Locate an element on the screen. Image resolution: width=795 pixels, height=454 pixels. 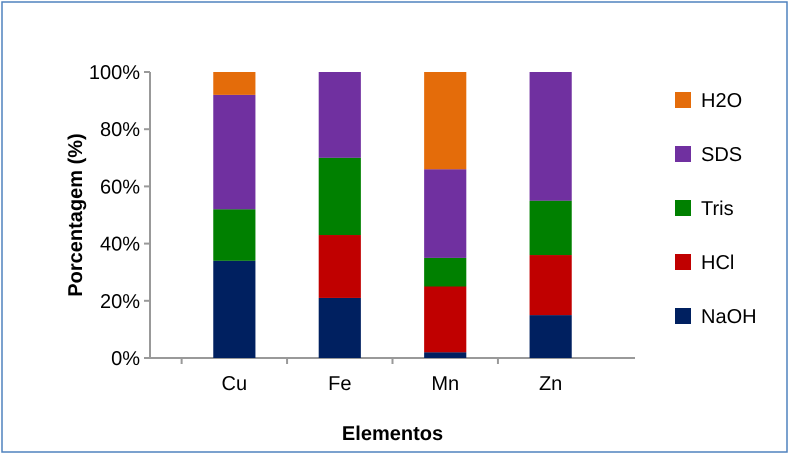
x-tick-label: Fe is located at coordinates (340, 384).